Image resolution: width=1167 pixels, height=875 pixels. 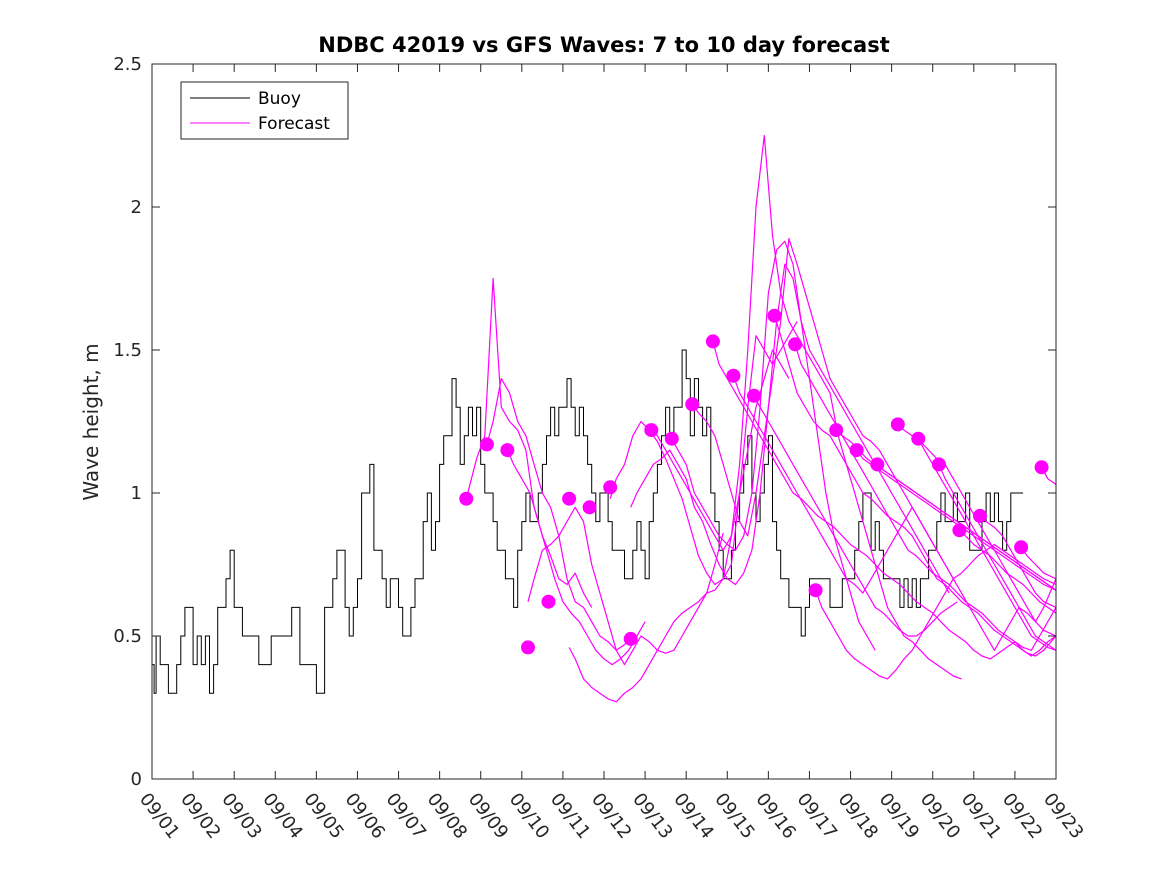 What do you see at coordinates (136, 493) in the screenshot?
I see `y-tick-label: 1` at bounding box center [136, 493].